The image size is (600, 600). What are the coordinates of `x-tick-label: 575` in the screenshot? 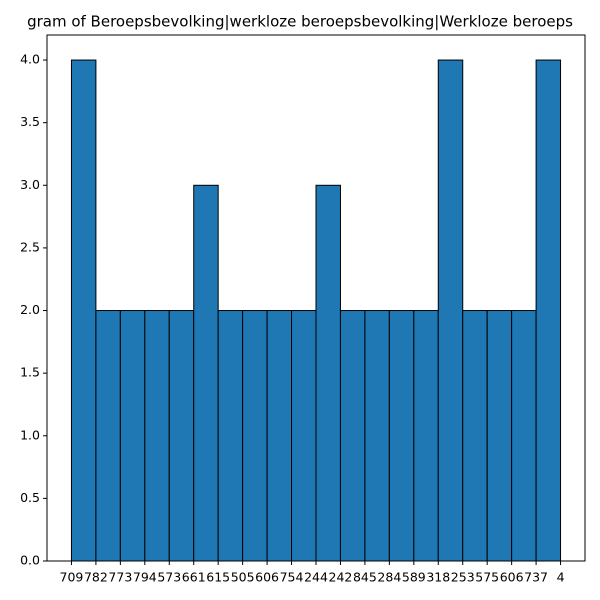 It's located at (487, 577).